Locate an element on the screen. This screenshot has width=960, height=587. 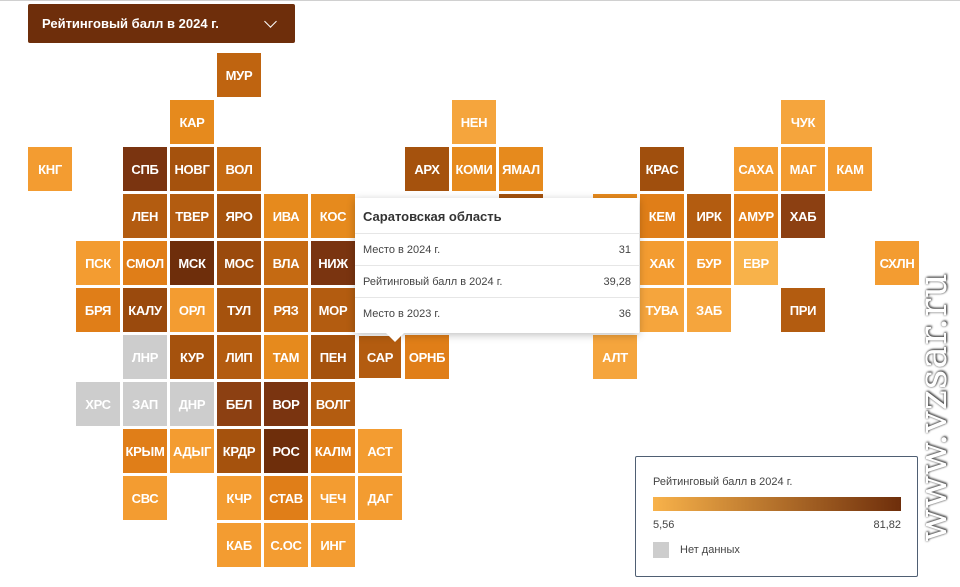
tooltip-pointer is located at coordinates (395, 337).